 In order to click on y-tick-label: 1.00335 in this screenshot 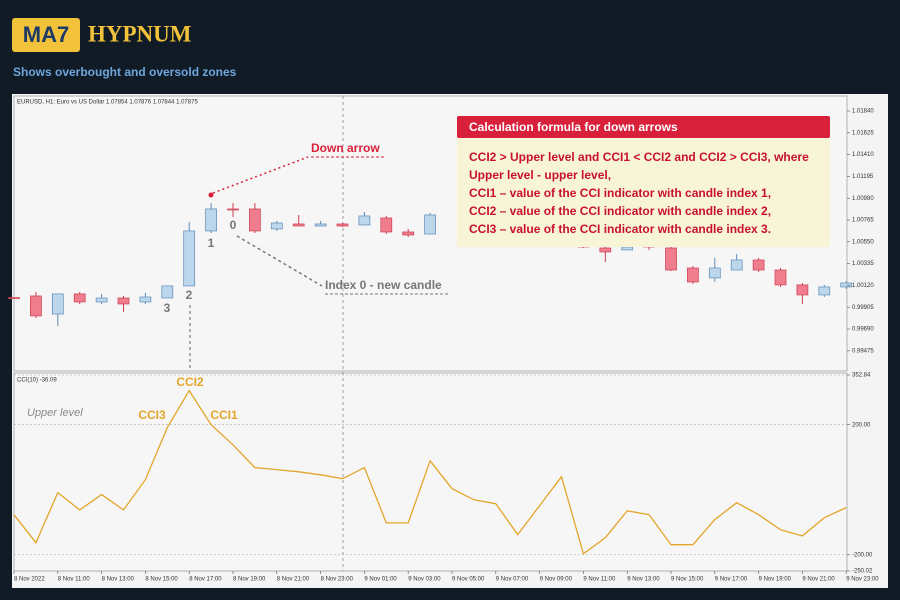, I will do `click(863, 264)`.